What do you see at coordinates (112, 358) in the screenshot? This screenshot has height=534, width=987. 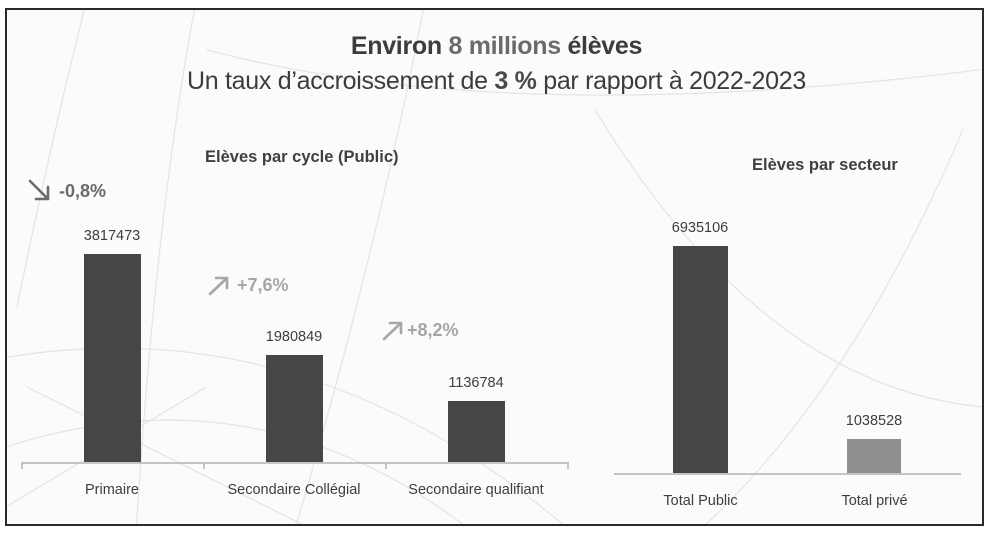 I see `bar-primaire` at bounding box center [112, 358].